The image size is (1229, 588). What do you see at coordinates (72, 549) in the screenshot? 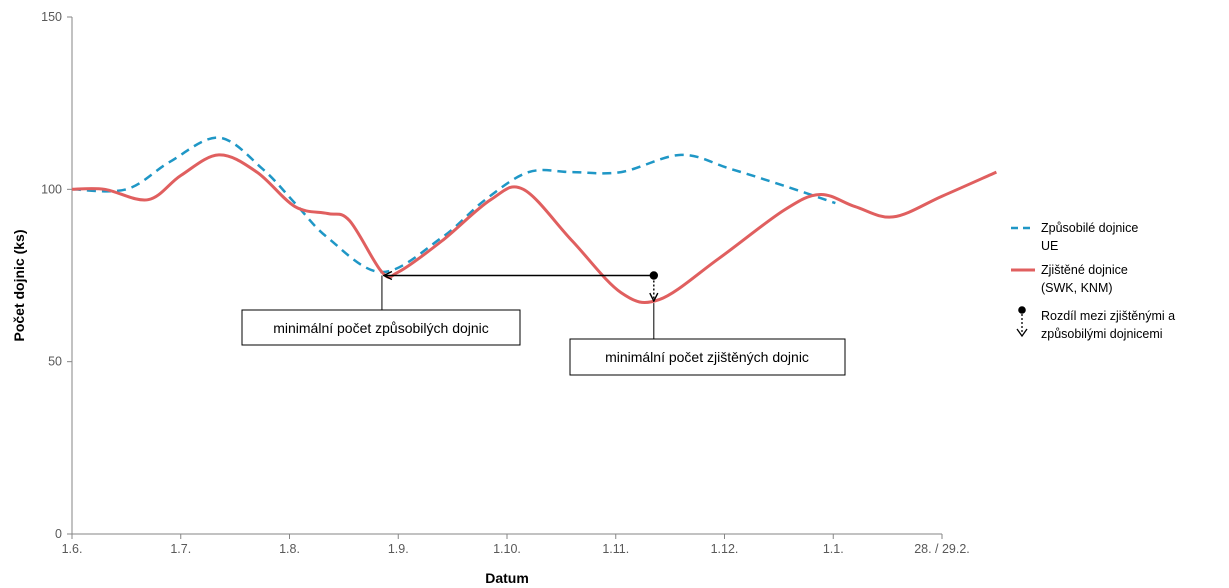
I see `x-tick-label: 1.6.` at bounding box center [72, 549].